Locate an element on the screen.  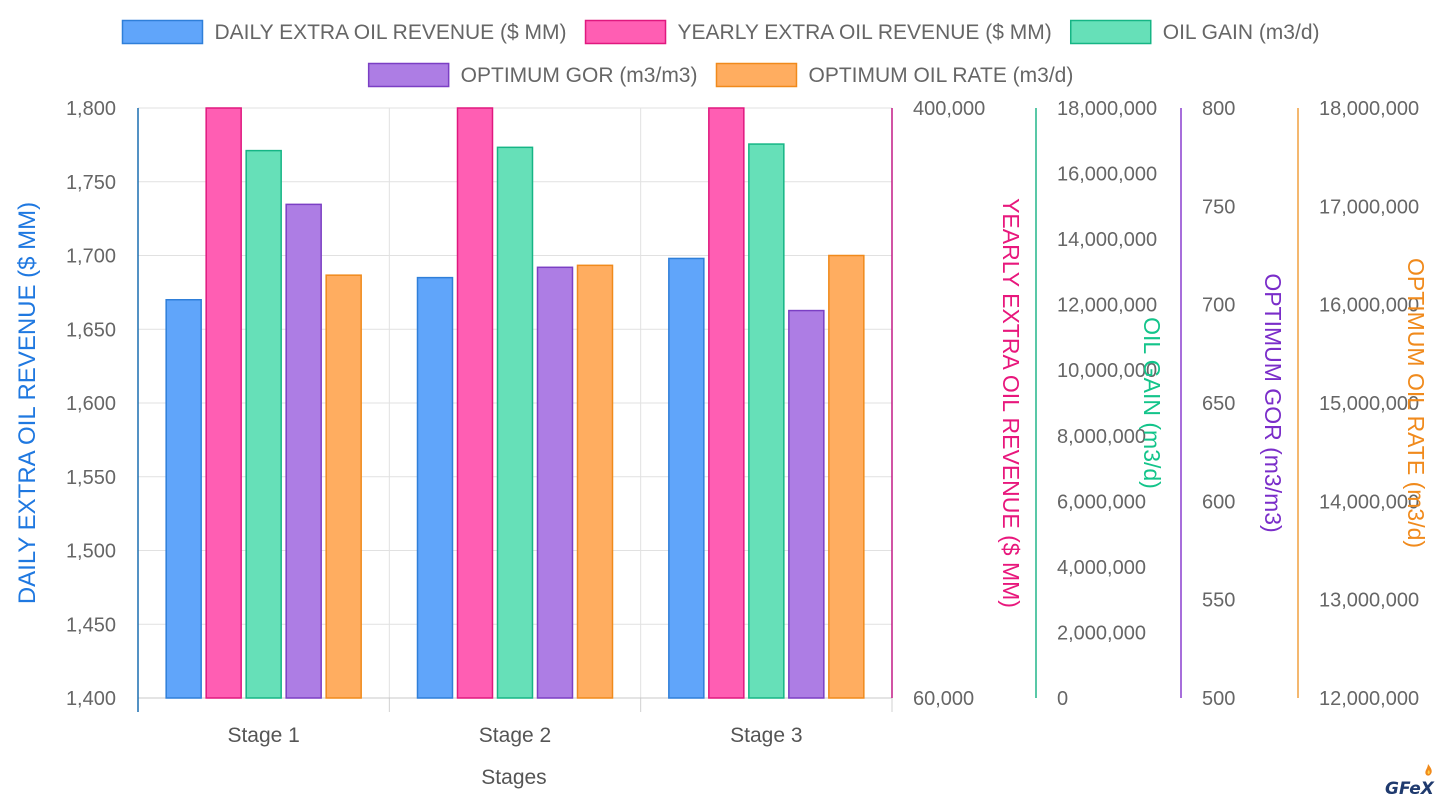
y5-tick-label: 16,000,000 is located at coordinates (1369, 306).